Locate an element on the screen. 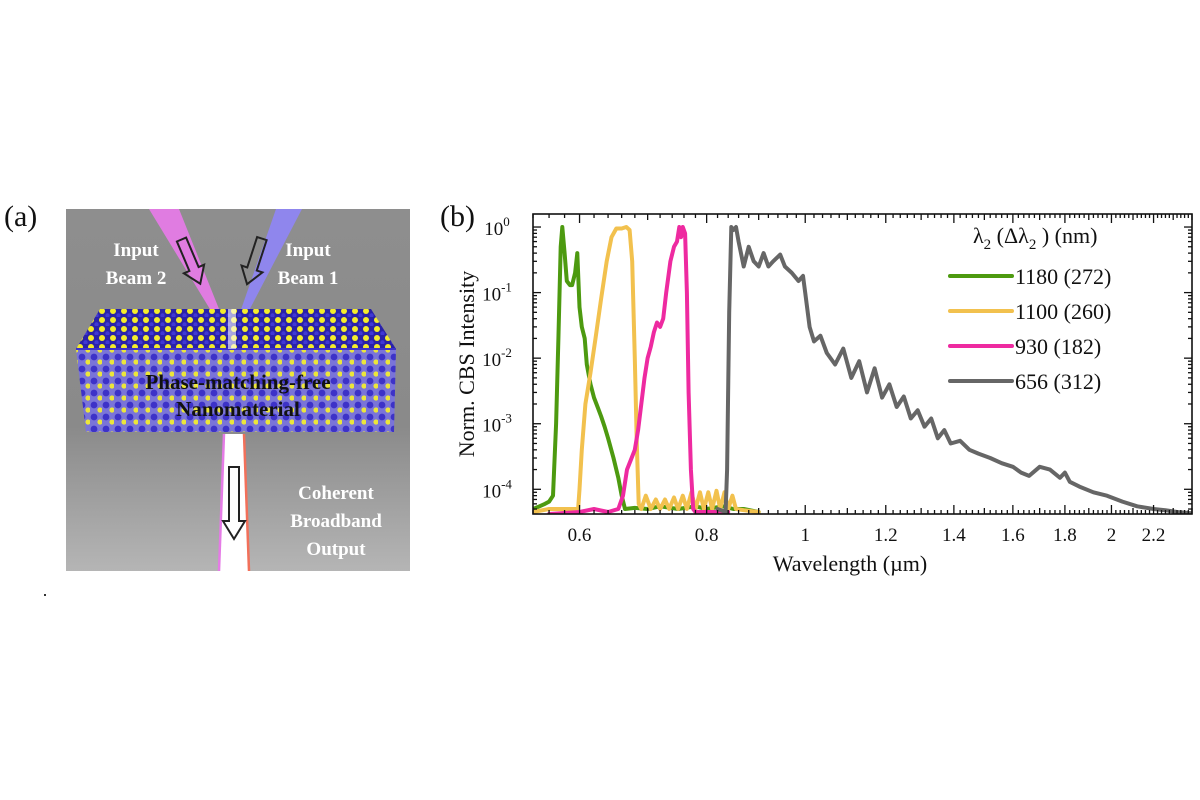  y-tick-label-exponent: -1 is located at coordinates (506, 287).